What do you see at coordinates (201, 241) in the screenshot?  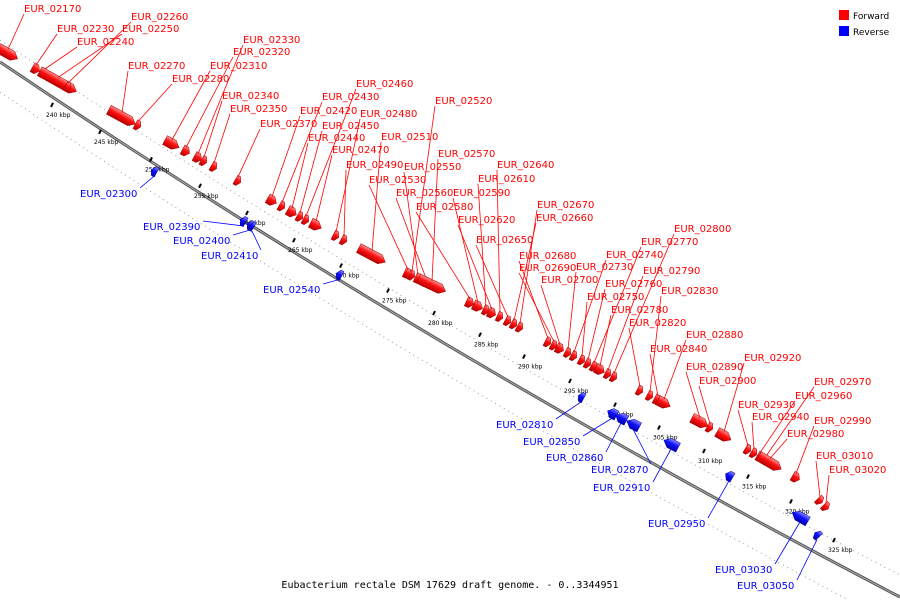 I see `reverse-gene-label: EUR_02400` at bounding box center [201, 241].